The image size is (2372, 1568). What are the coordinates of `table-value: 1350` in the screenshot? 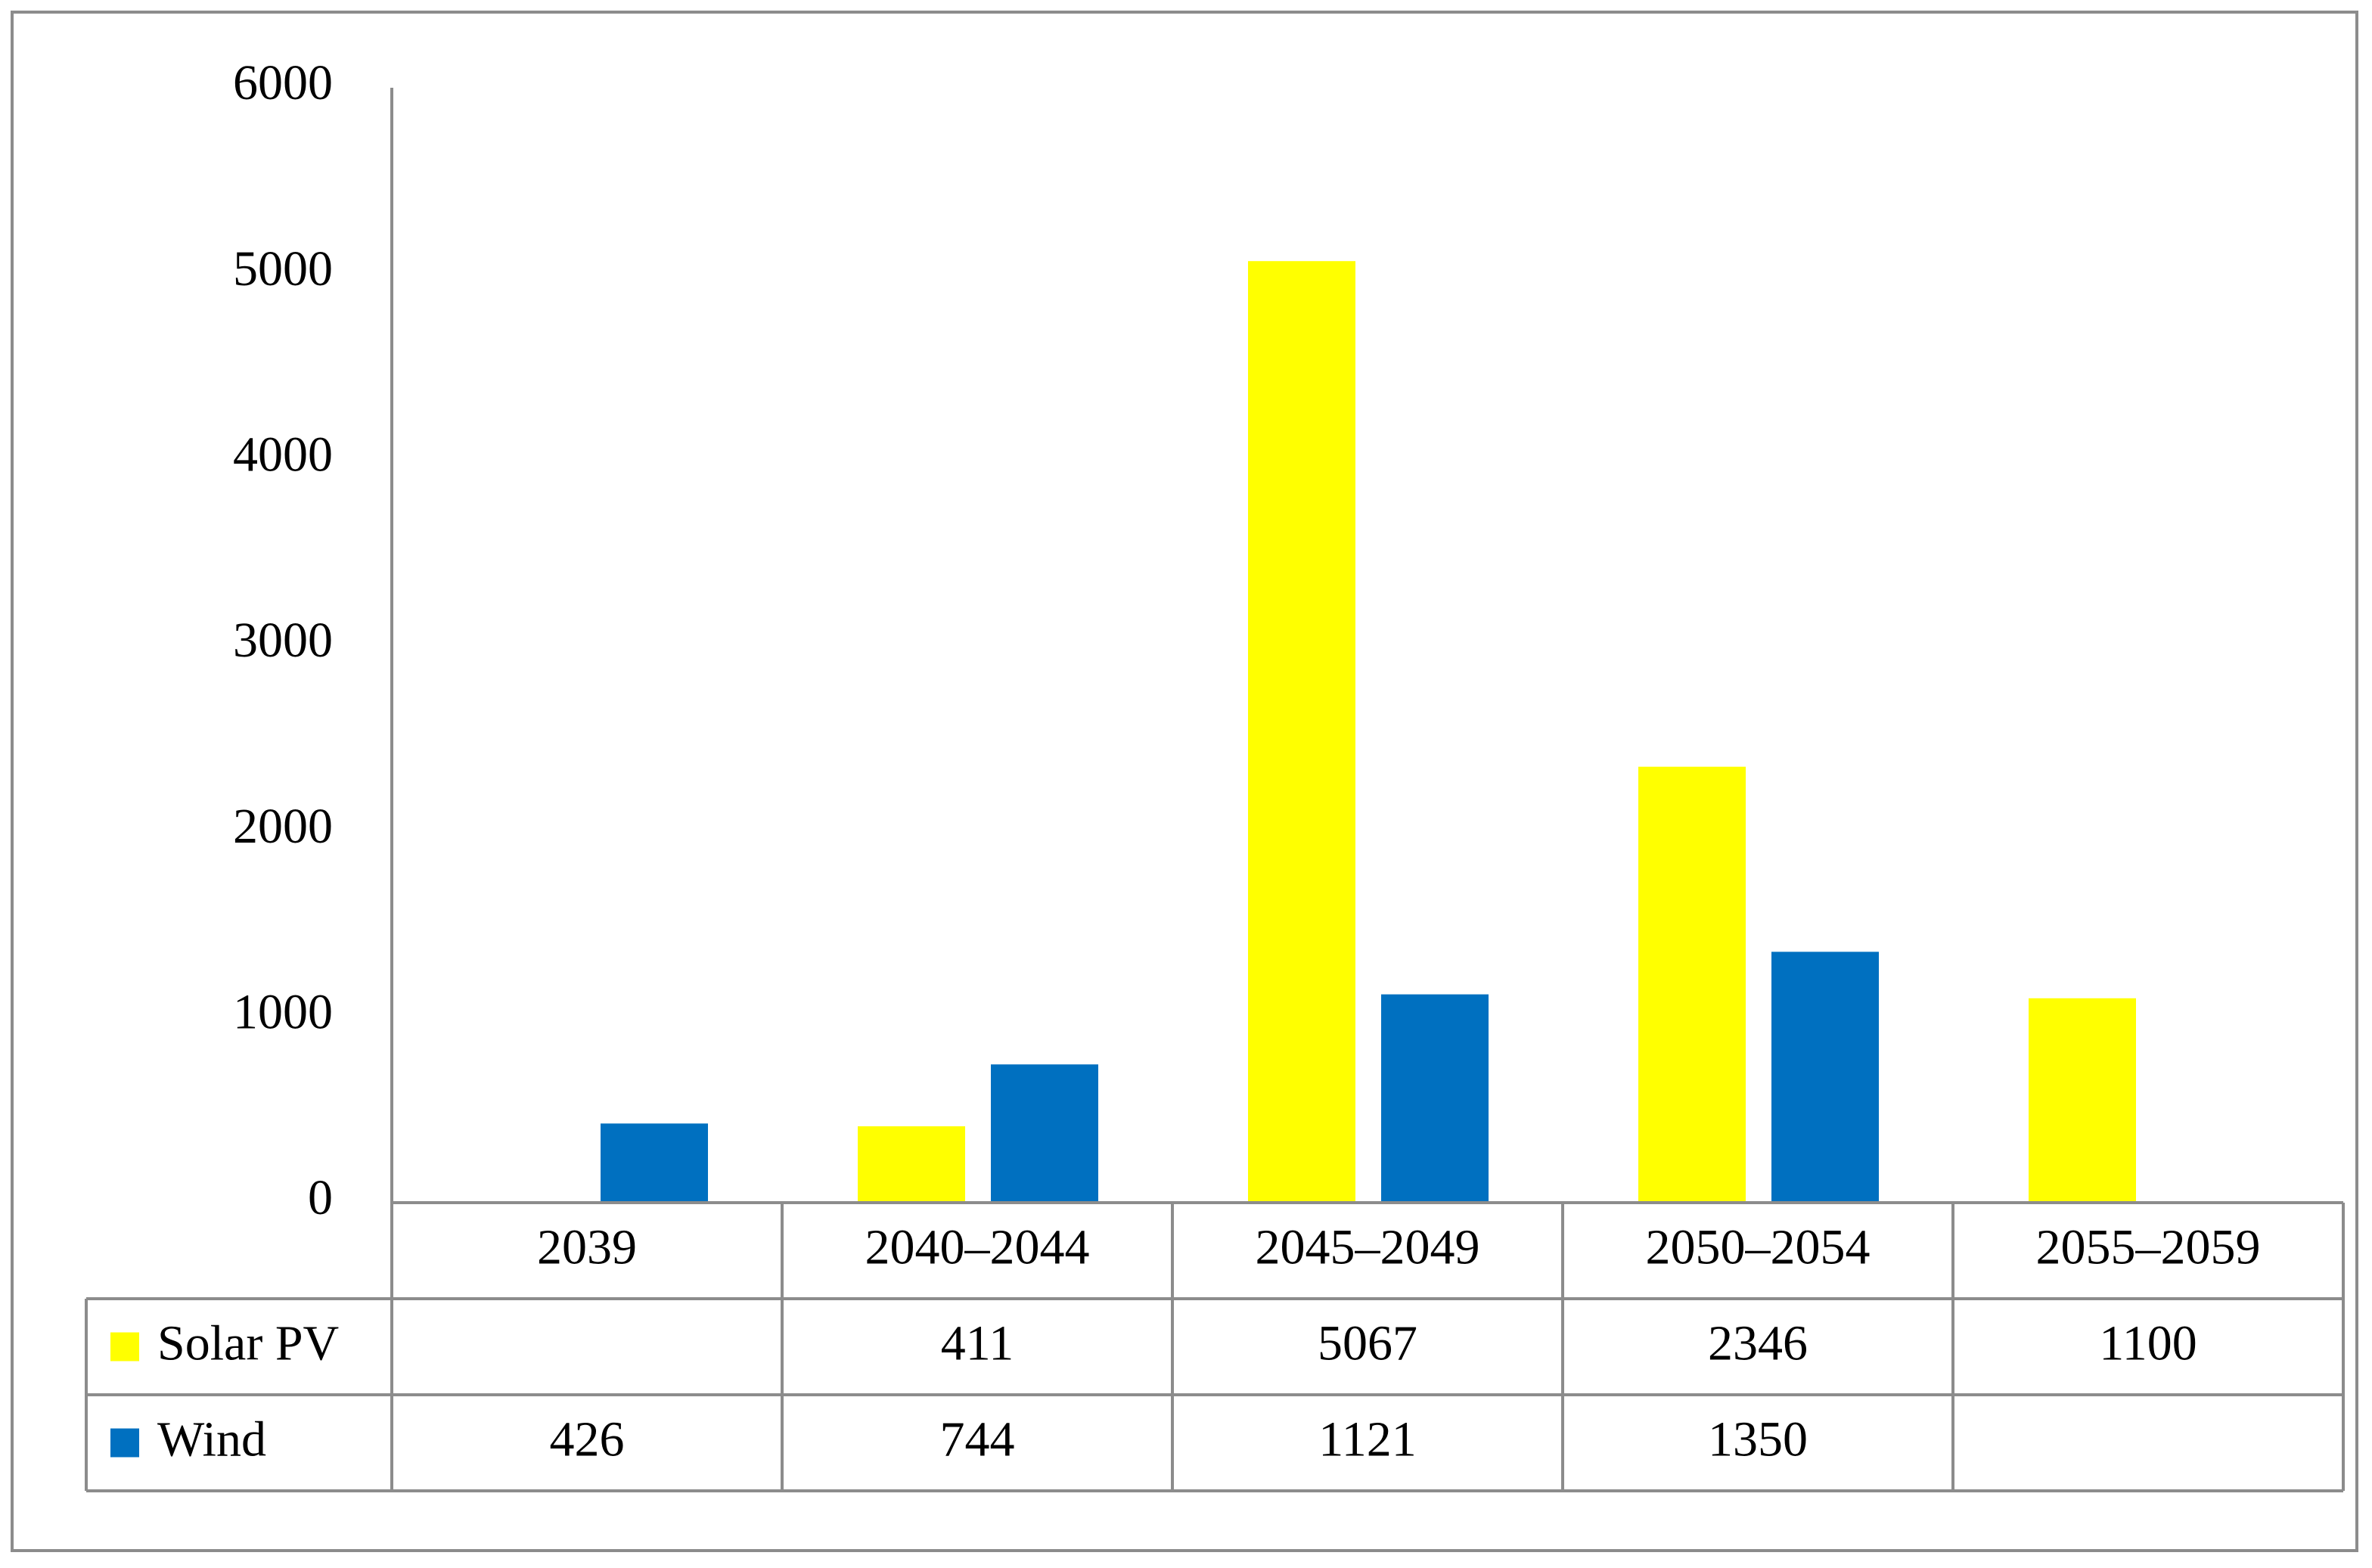 It's located at (1758, 1440).